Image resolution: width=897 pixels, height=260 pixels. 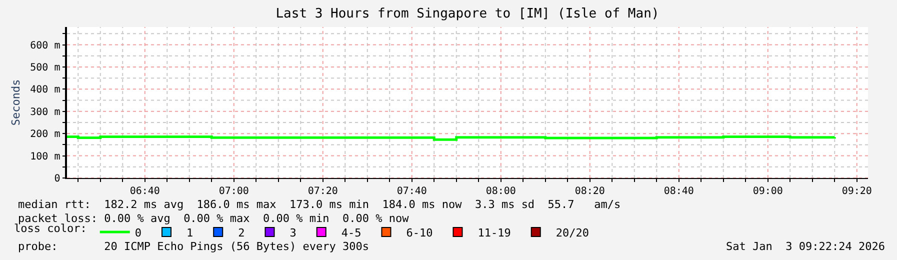 I want to click on y-tick-label: 400 m, so click(x=45, y=90).